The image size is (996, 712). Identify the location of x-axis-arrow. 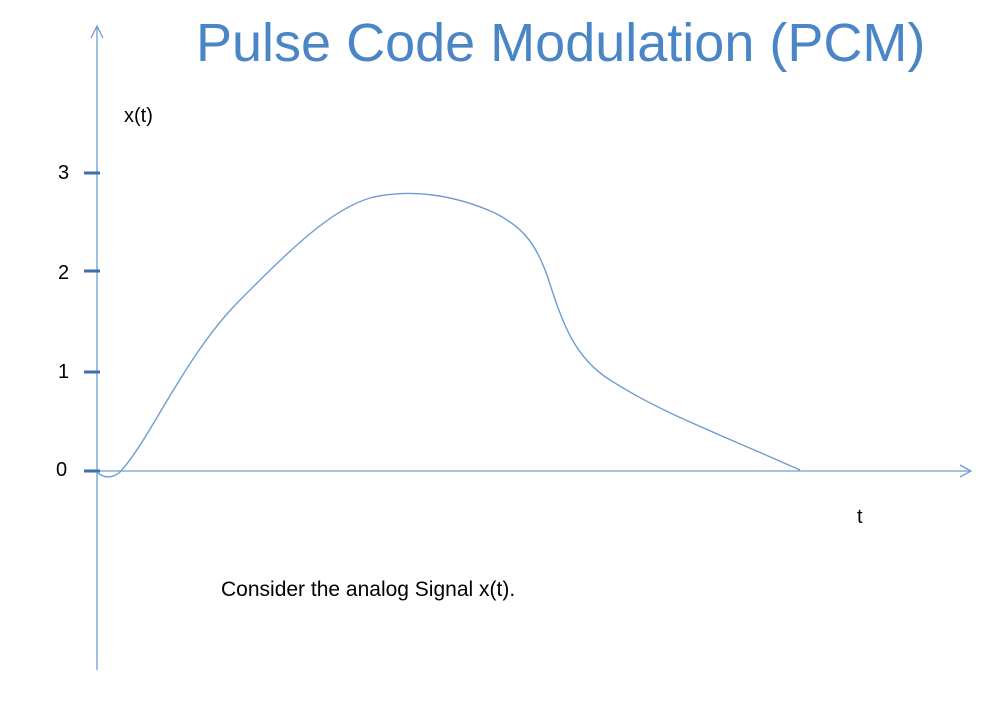
(966, 471).